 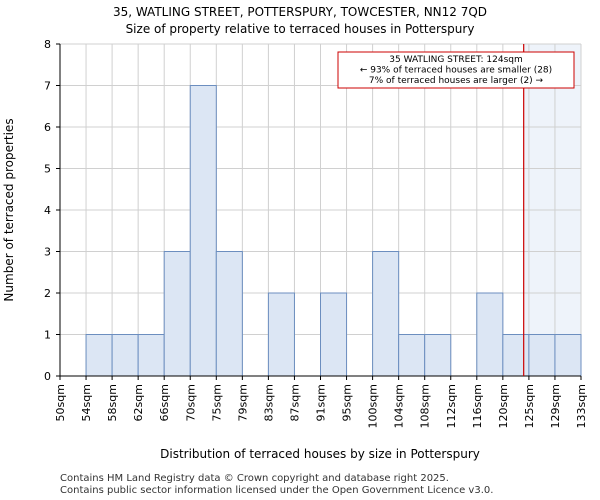 I want to click on x-tick-label: 70sqm, so click(x=190, y=402).